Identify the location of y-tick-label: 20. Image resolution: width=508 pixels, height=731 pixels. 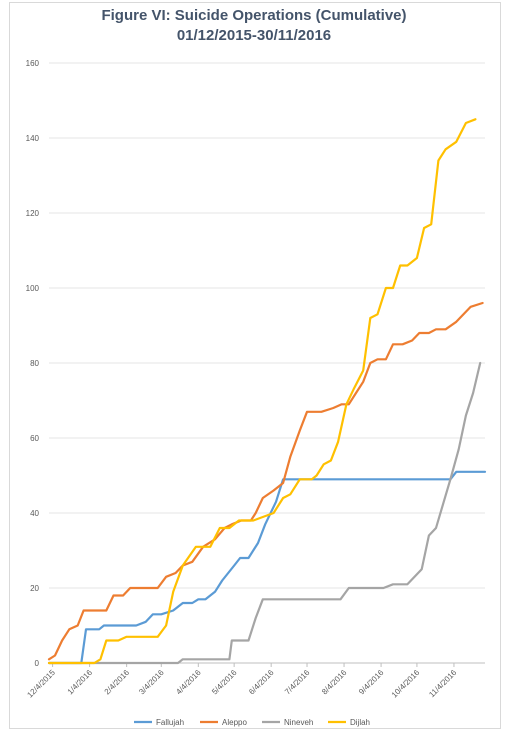
(34, 588).